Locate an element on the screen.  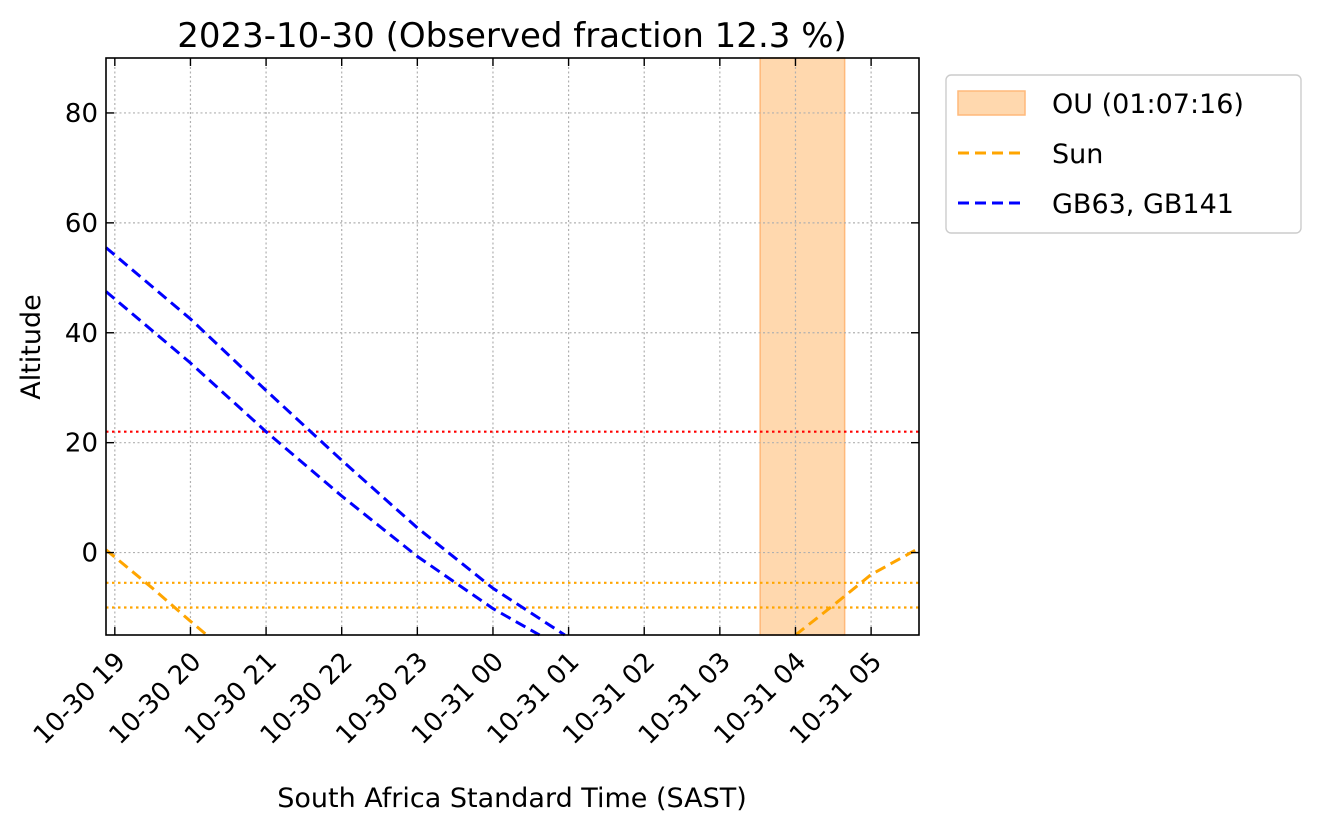
shaded-region-layer is located at coordinates (802, 346).